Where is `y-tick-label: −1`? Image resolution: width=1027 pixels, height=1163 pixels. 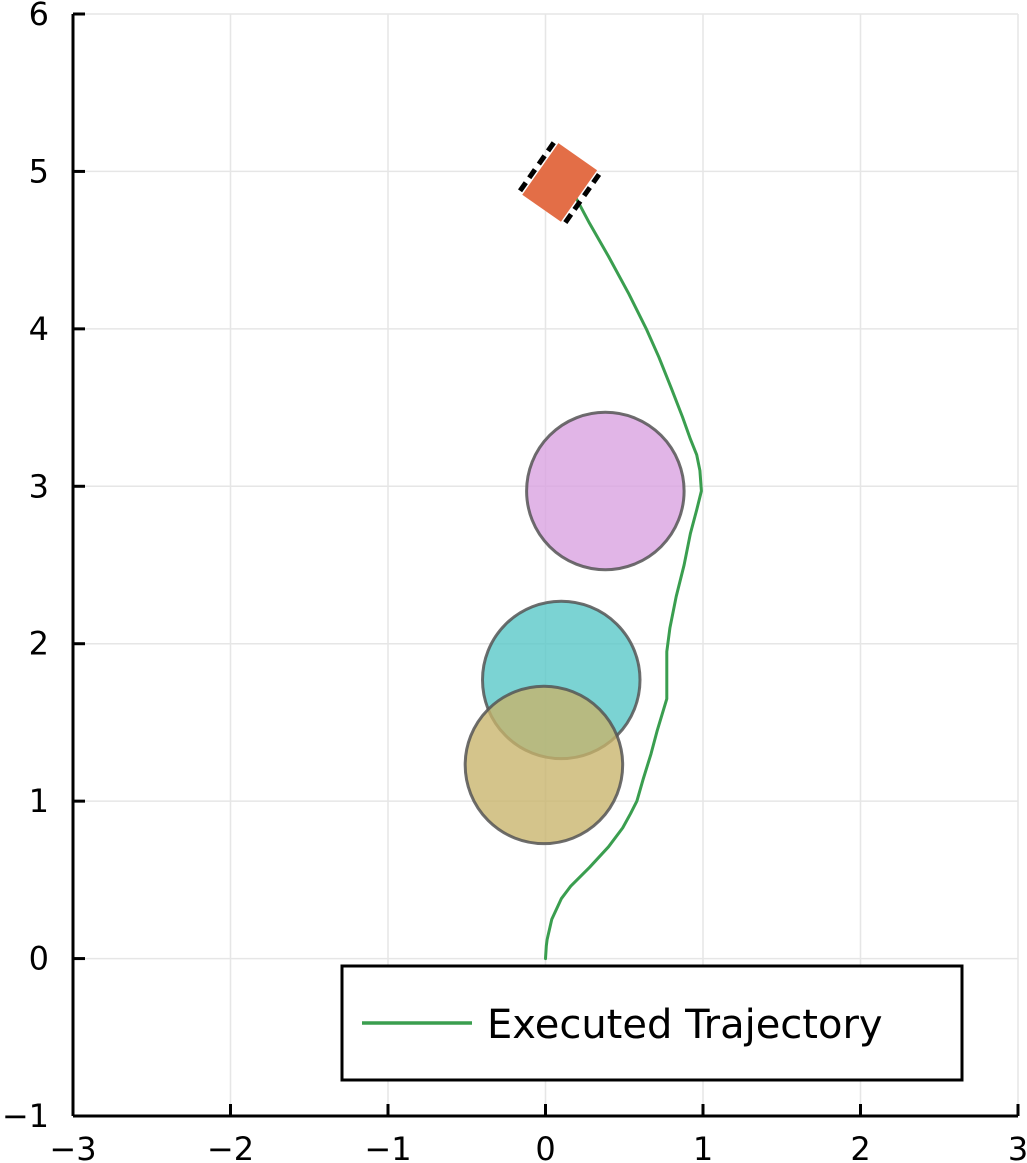
y-tick-label: −1 is located at coordinates (25, 1116).